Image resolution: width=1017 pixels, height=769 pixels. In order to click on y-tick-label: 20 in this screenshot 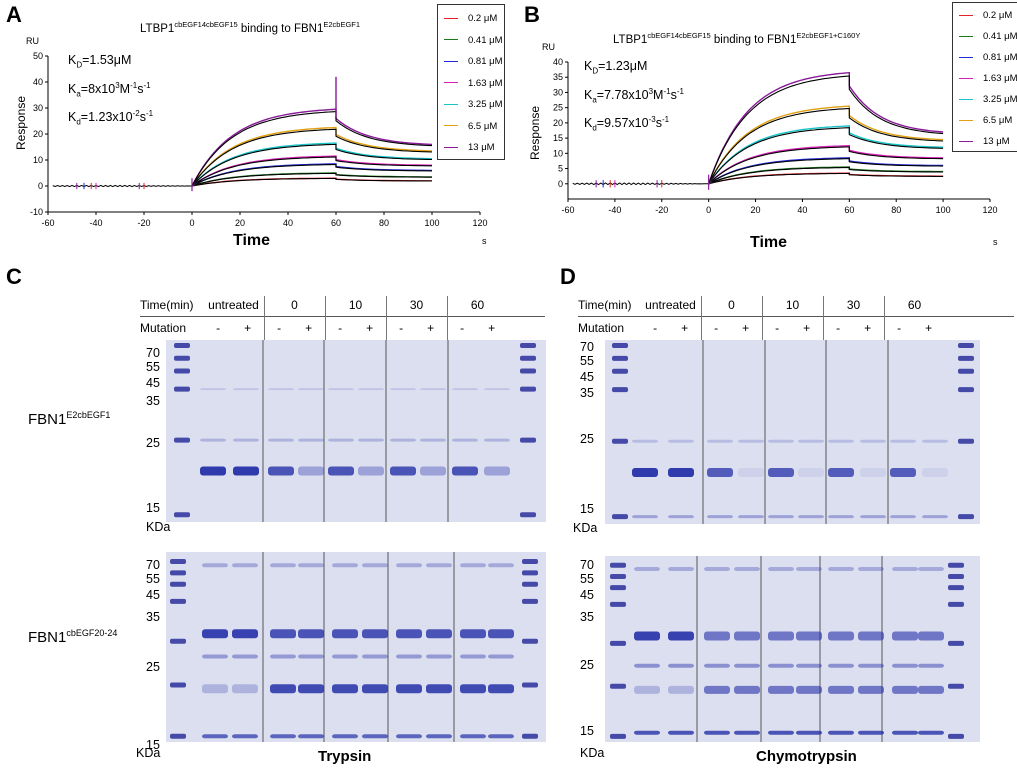, I will do `click(38, 134)`.